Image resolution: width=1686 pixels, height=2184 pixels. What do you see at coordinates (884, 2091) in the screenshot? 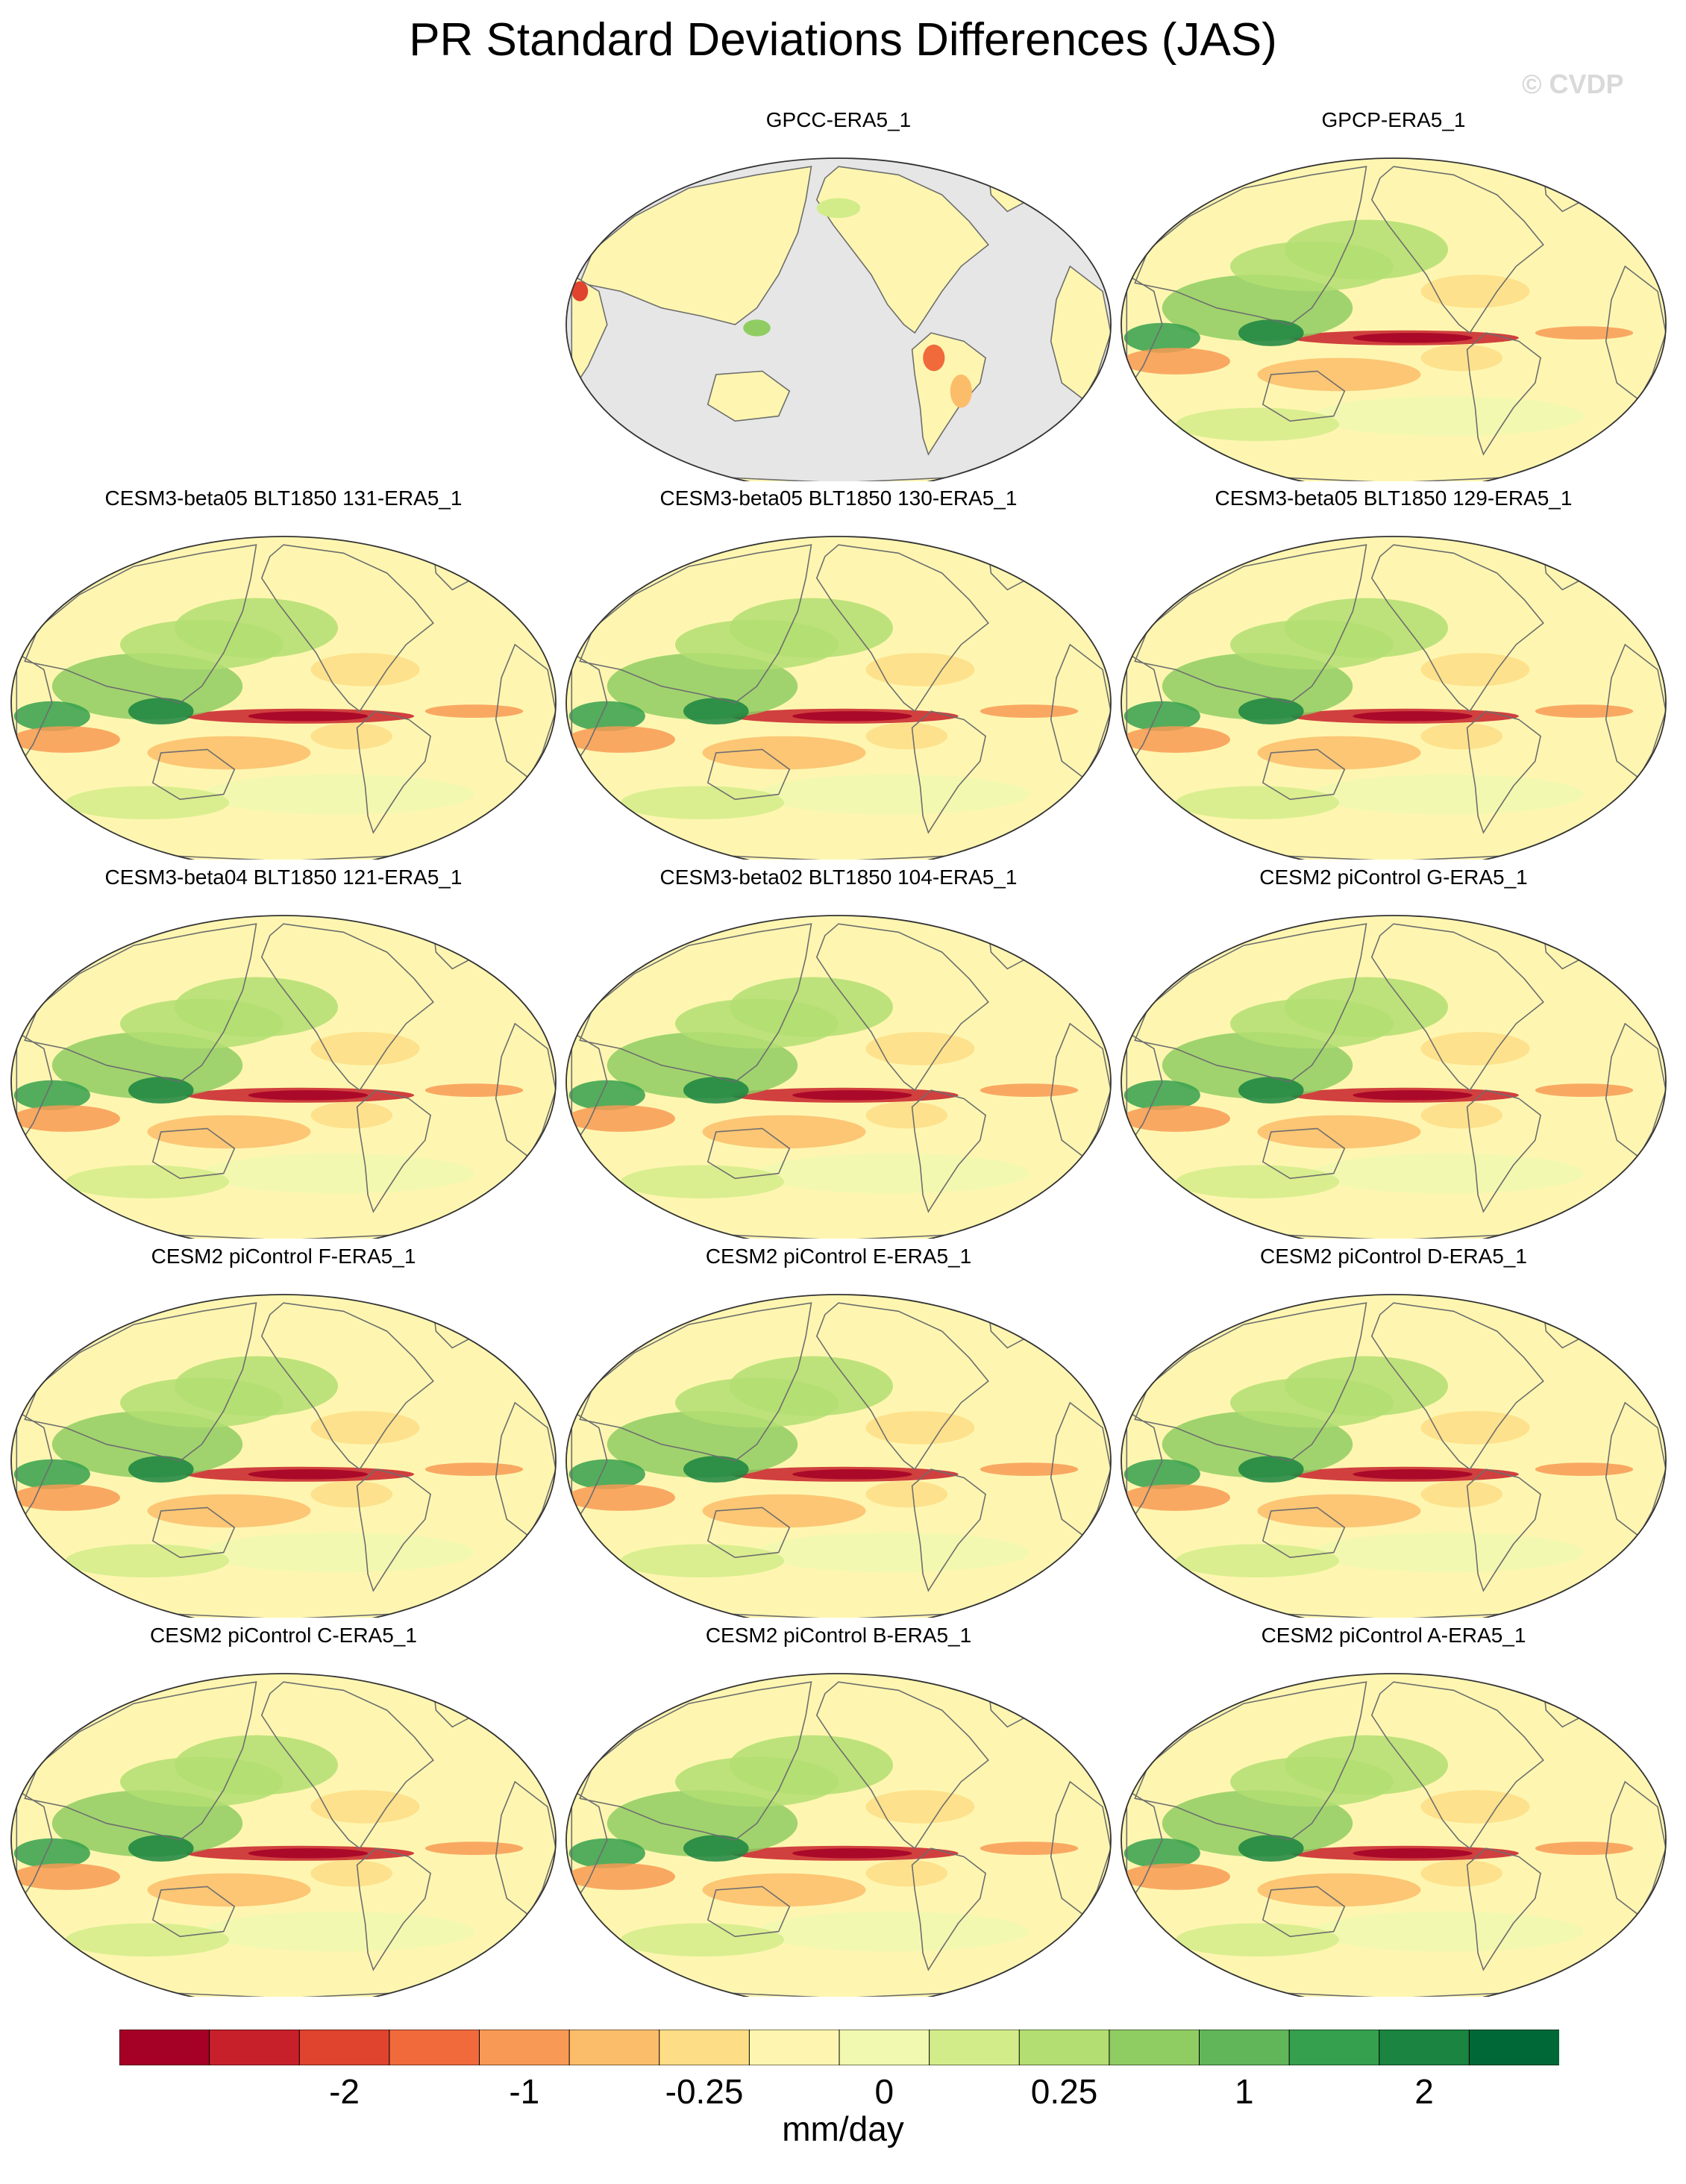
I see `colorbar-tick-label: 0` at bounding box center [884, 2091].